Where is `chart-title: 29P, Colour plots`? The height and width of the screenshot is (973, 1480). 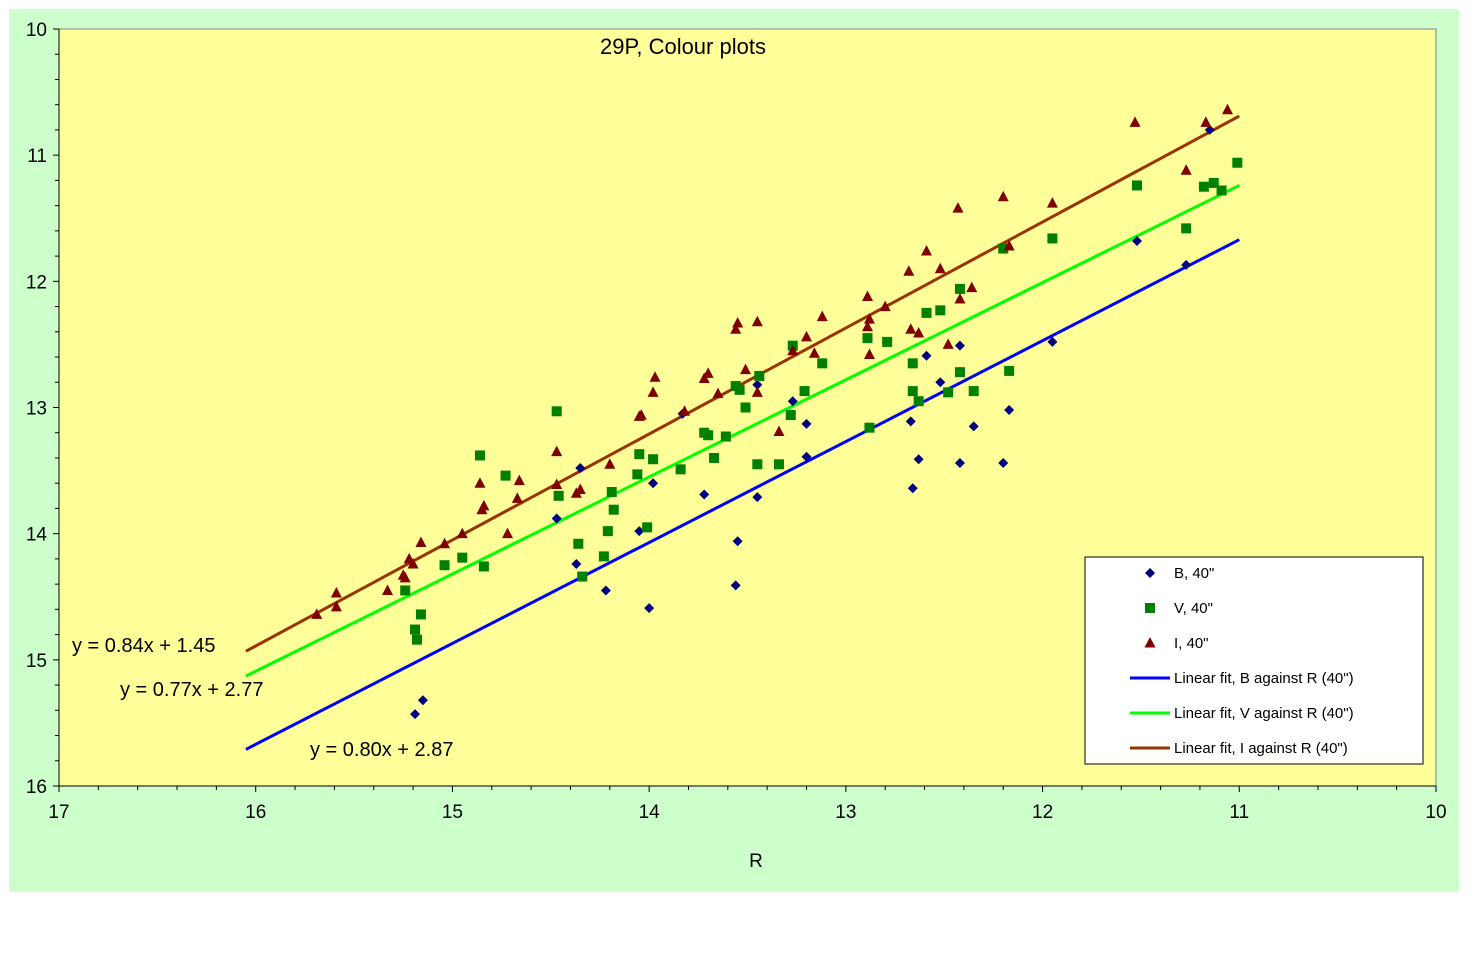
chart-title: 29P, Colour plots is located at coordinates (683, 46).